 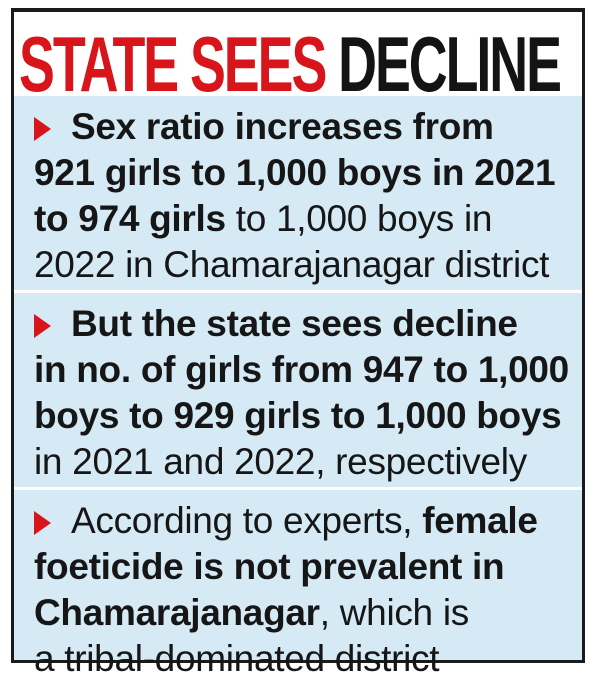 I want to click on point-3-line-3-regular: , which is, so click(x=394, y=612).